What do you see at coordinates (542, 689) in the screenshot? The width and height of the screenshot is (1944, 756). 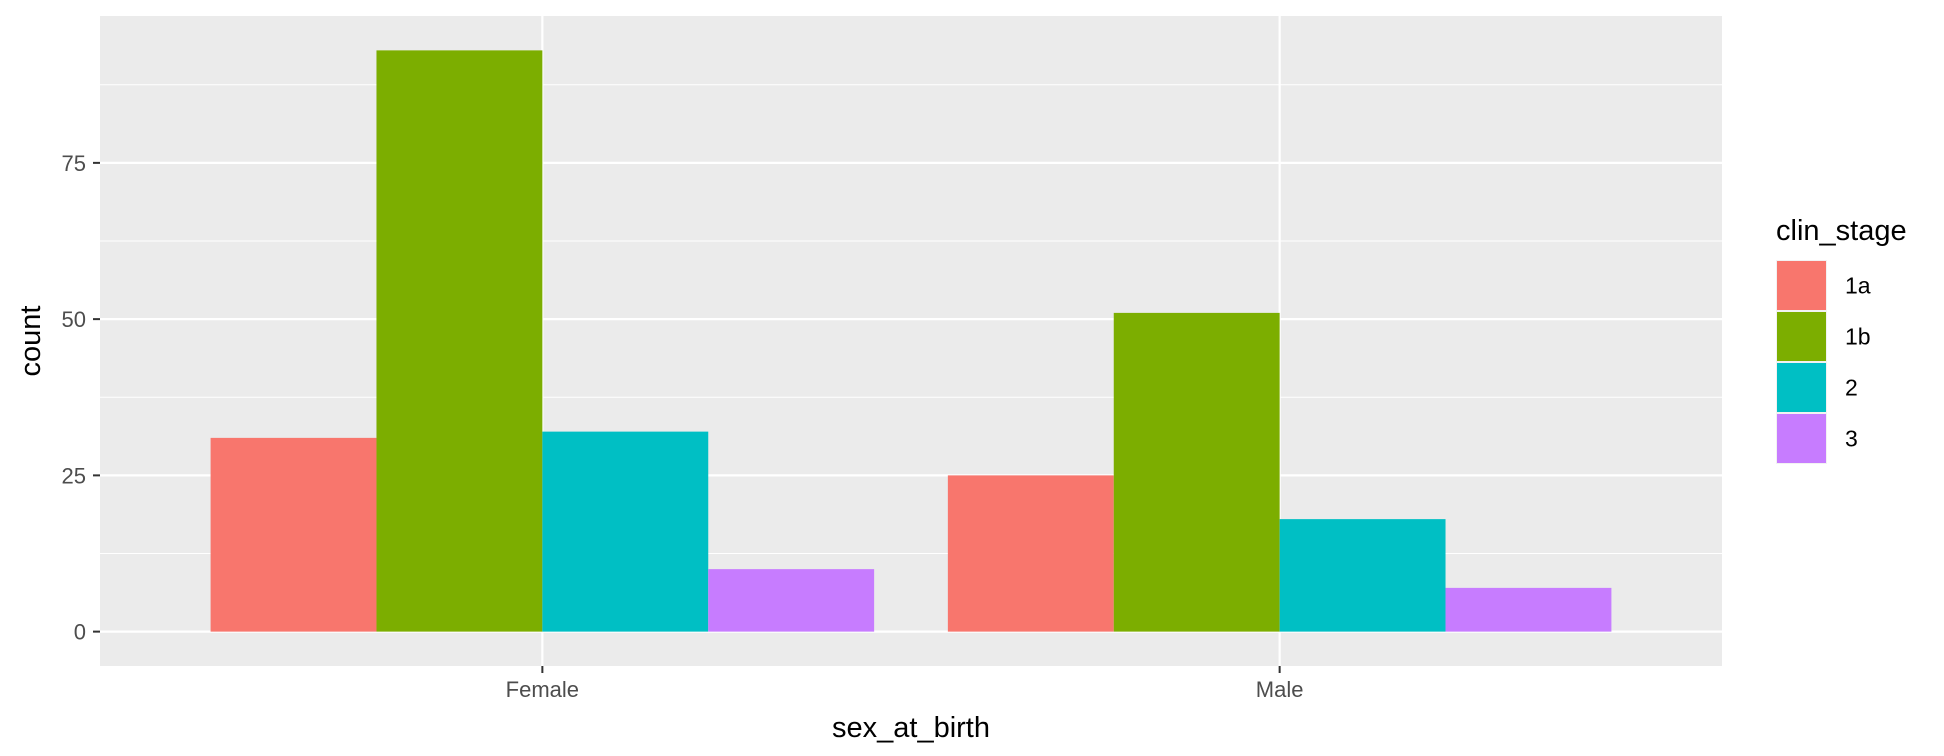 I see `x-tick-label: Female` at bounding box center [542, 689].